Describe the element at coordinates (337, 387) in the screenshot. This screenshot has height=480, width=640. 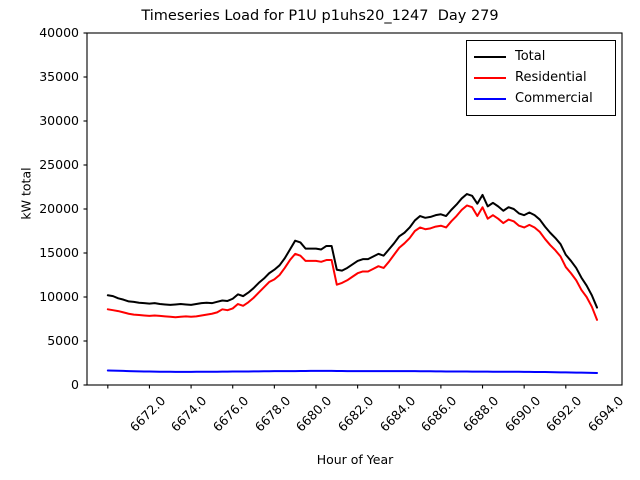
I see `x-tick-marks` at that location.